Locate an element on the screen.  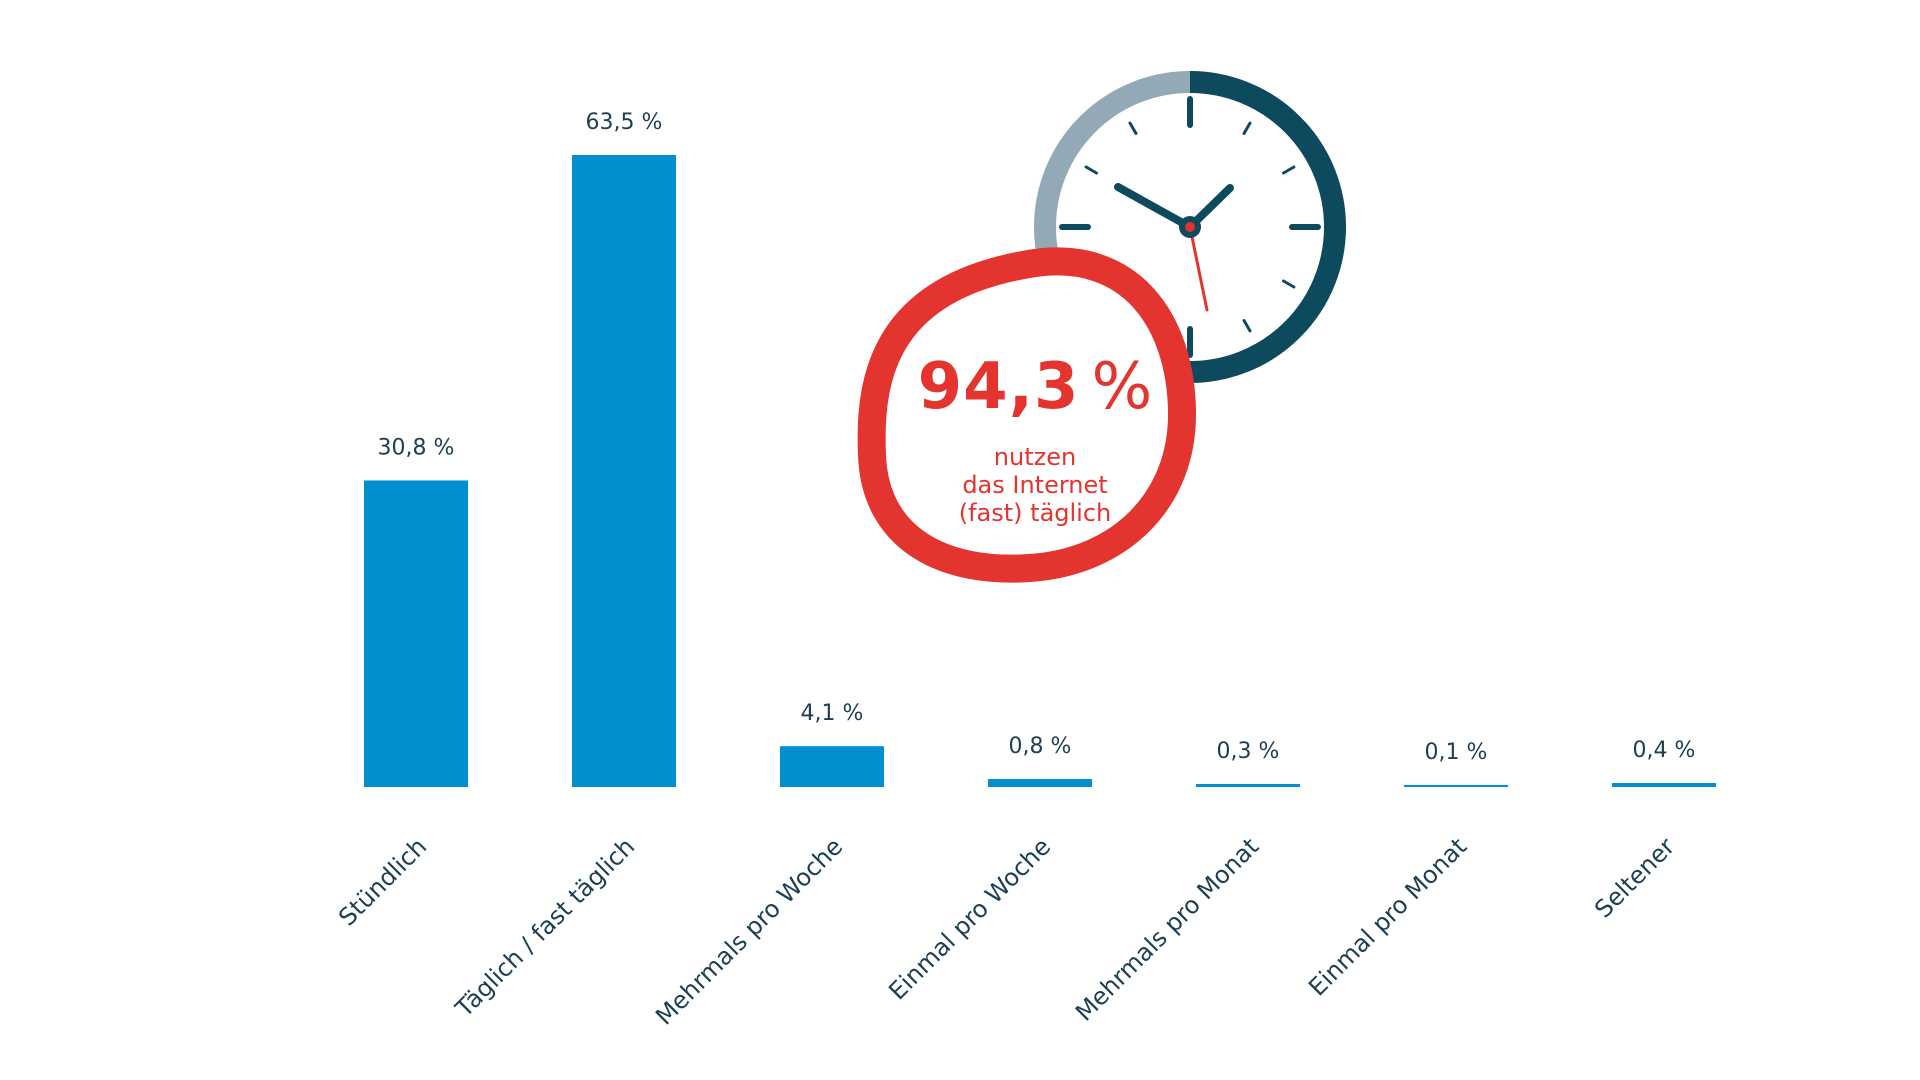
highlight-badge: 94,3% nutzen das Internet (fast) täglich is located at coordinates (1035, 415).